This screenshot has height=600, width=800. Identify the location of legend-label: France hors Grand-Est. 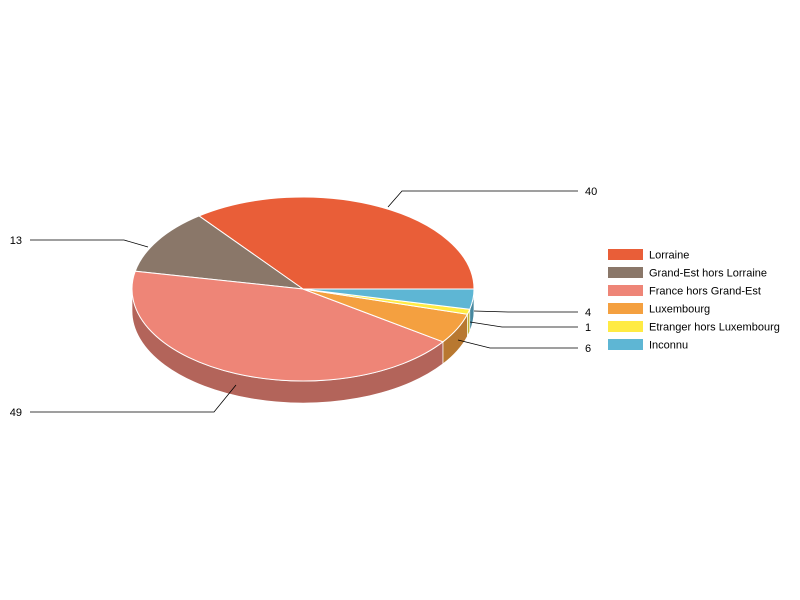
(705, 292).